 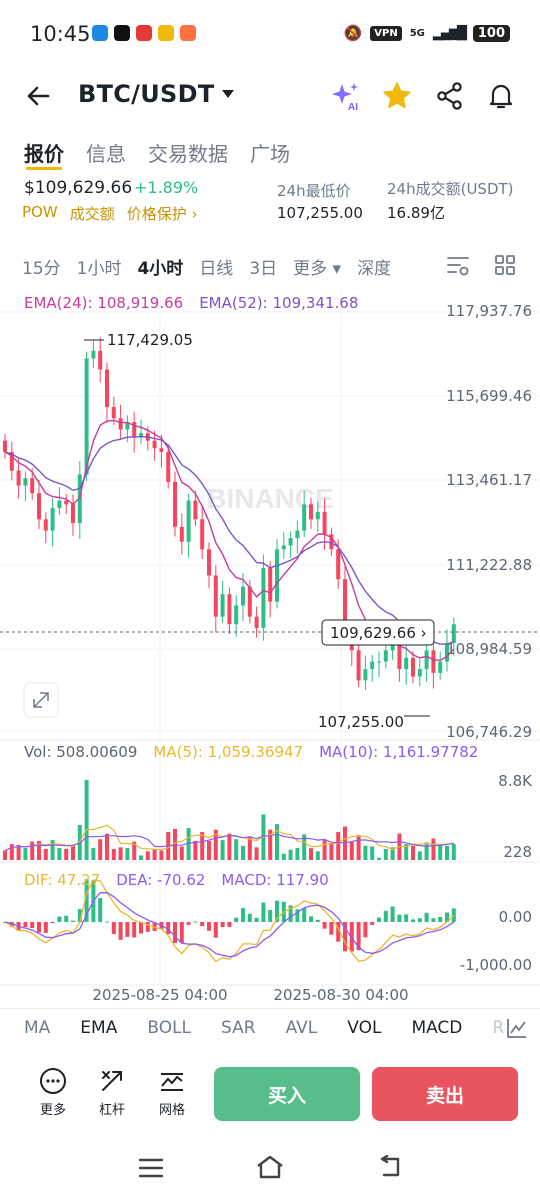 What do you see at coordinates (228, 752) in the screenshot?
I see `ma5-value: MA(5): 1,059.36947` at bounding box center [228, 752].